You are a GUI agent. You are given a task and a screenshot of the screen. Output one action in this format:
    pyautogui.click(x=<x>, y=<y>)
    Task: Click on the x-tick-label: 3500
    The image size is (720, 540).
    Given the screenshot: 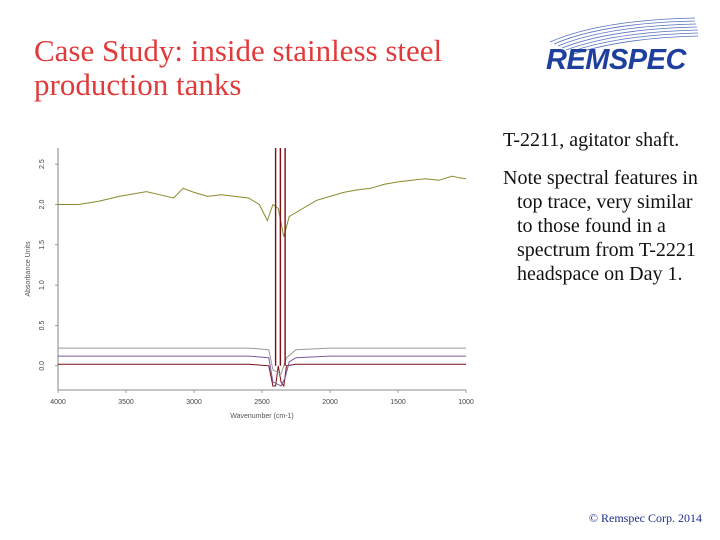 What is the action you would take?
    pyautogui.click(x=126, y=402)
    